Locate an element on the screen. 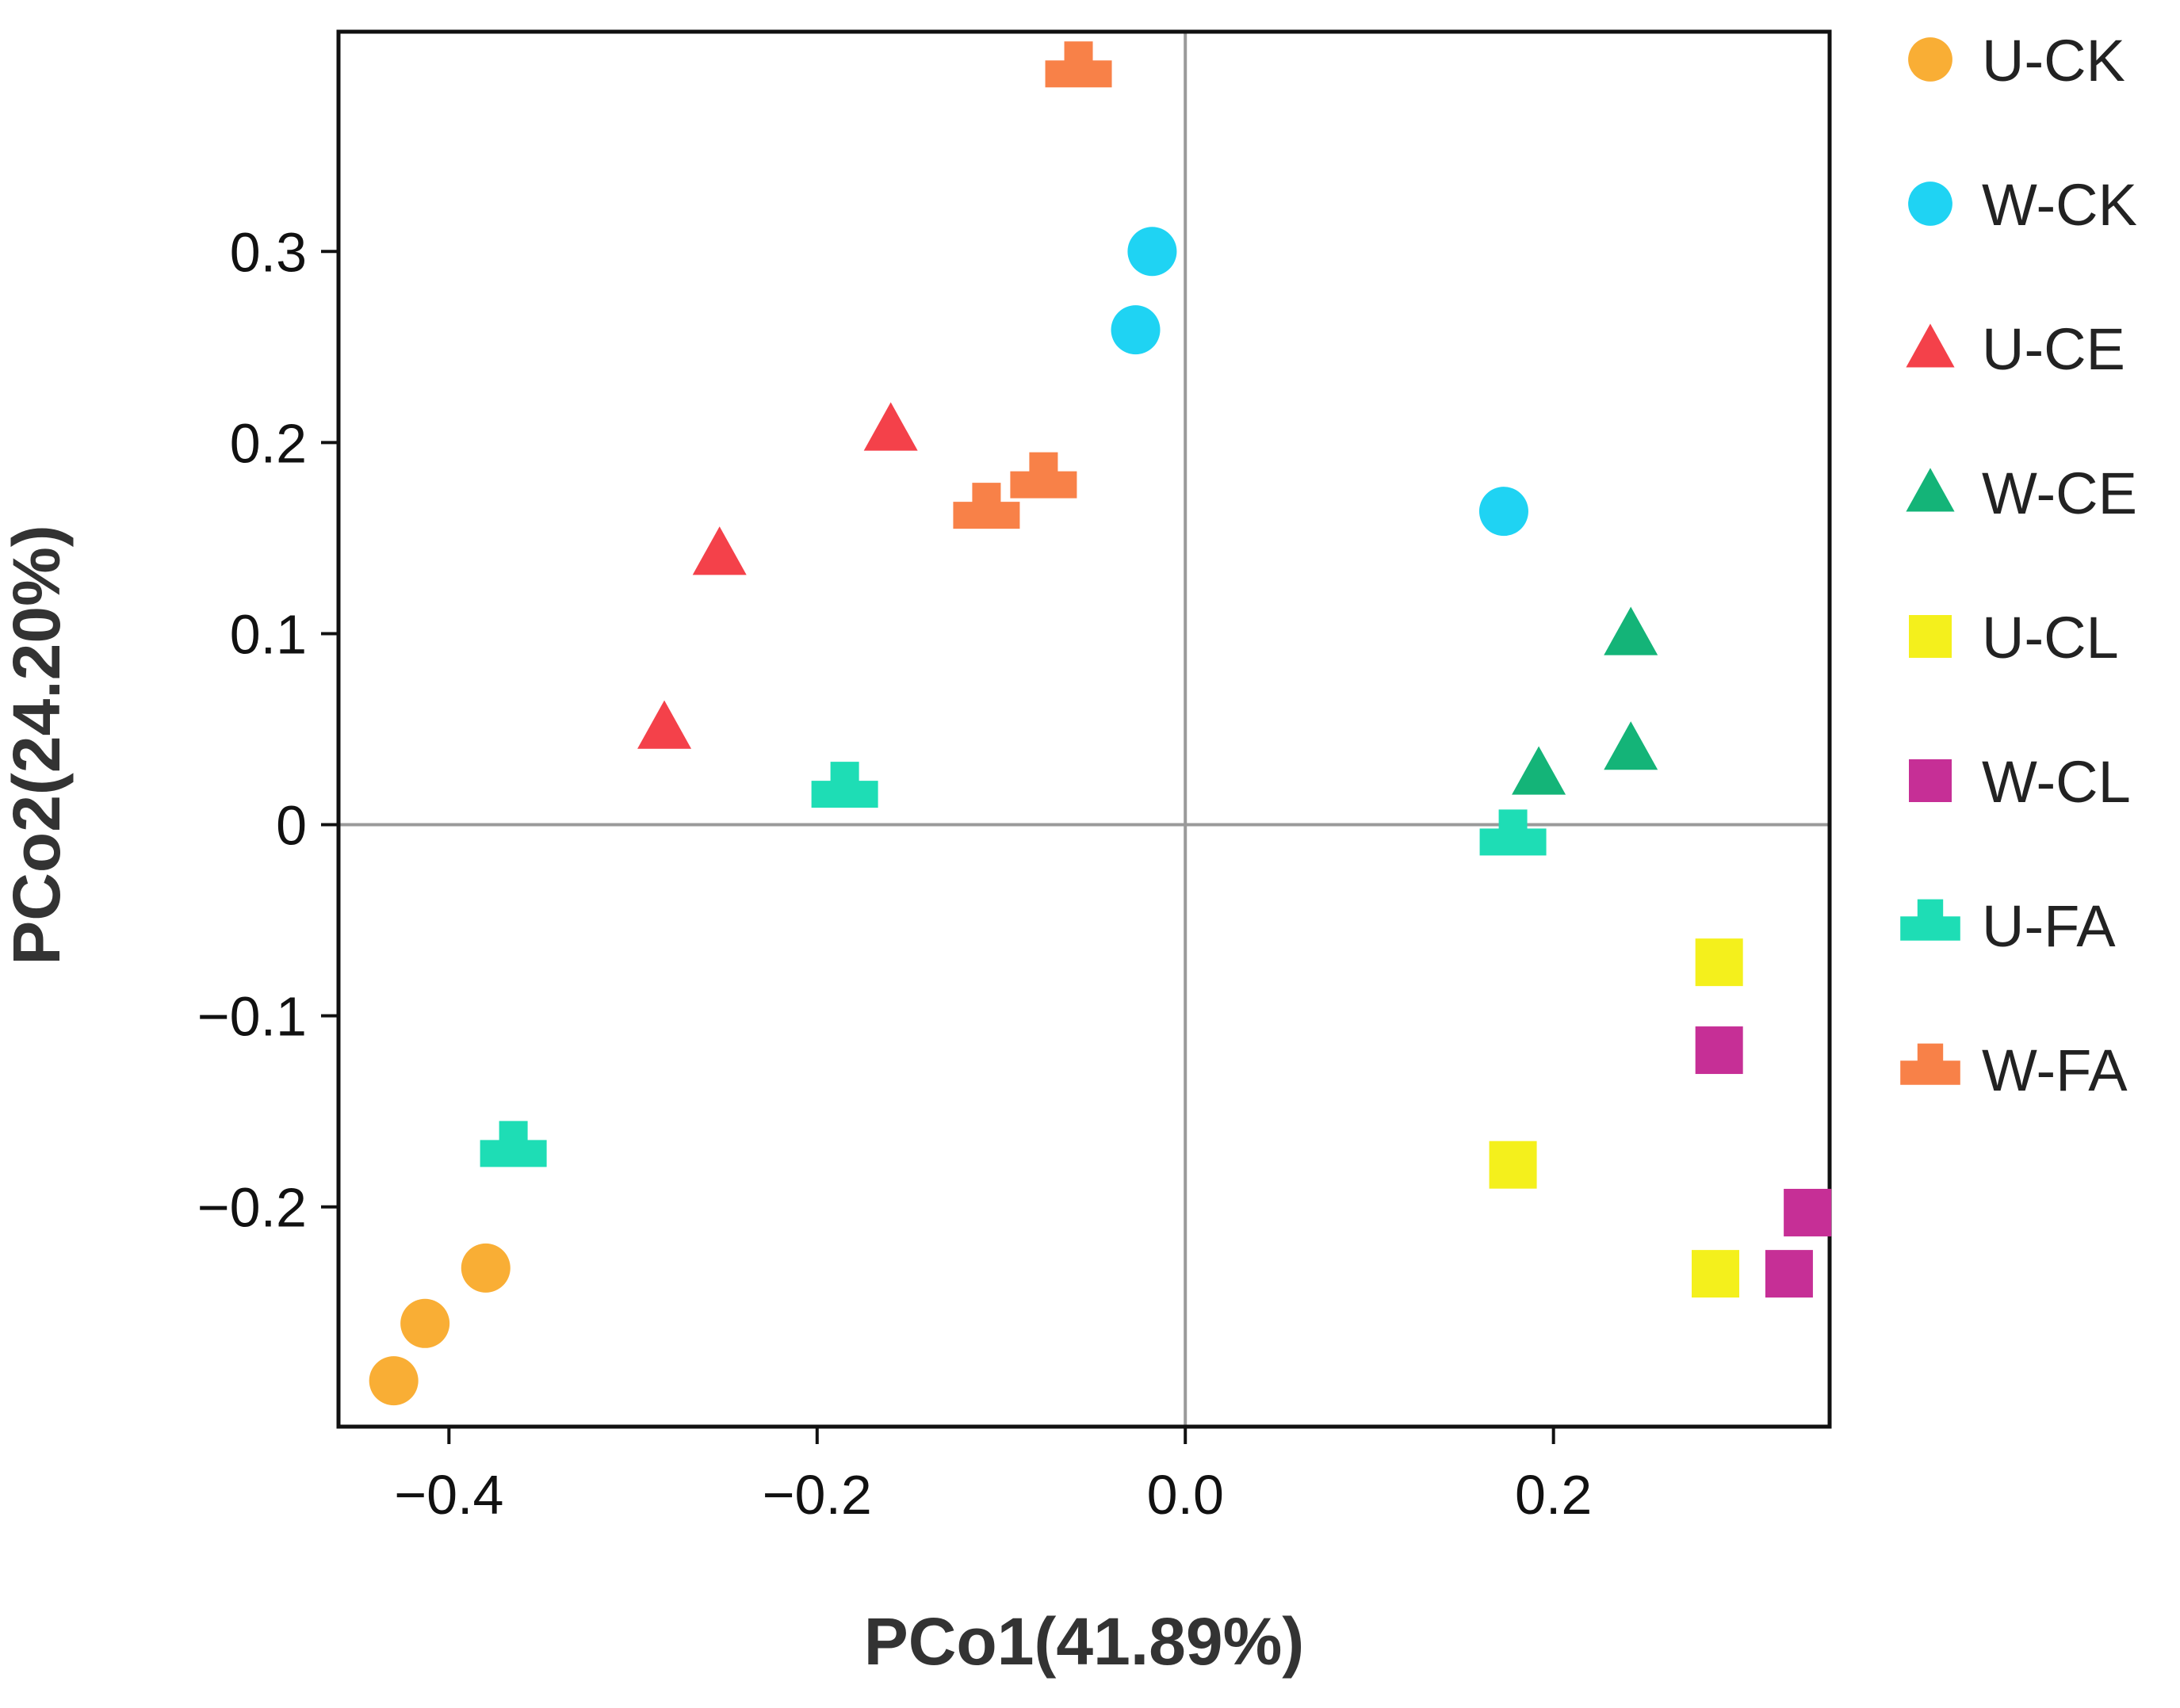  legend-label: U-CK is located at coordinates (2053, 61).